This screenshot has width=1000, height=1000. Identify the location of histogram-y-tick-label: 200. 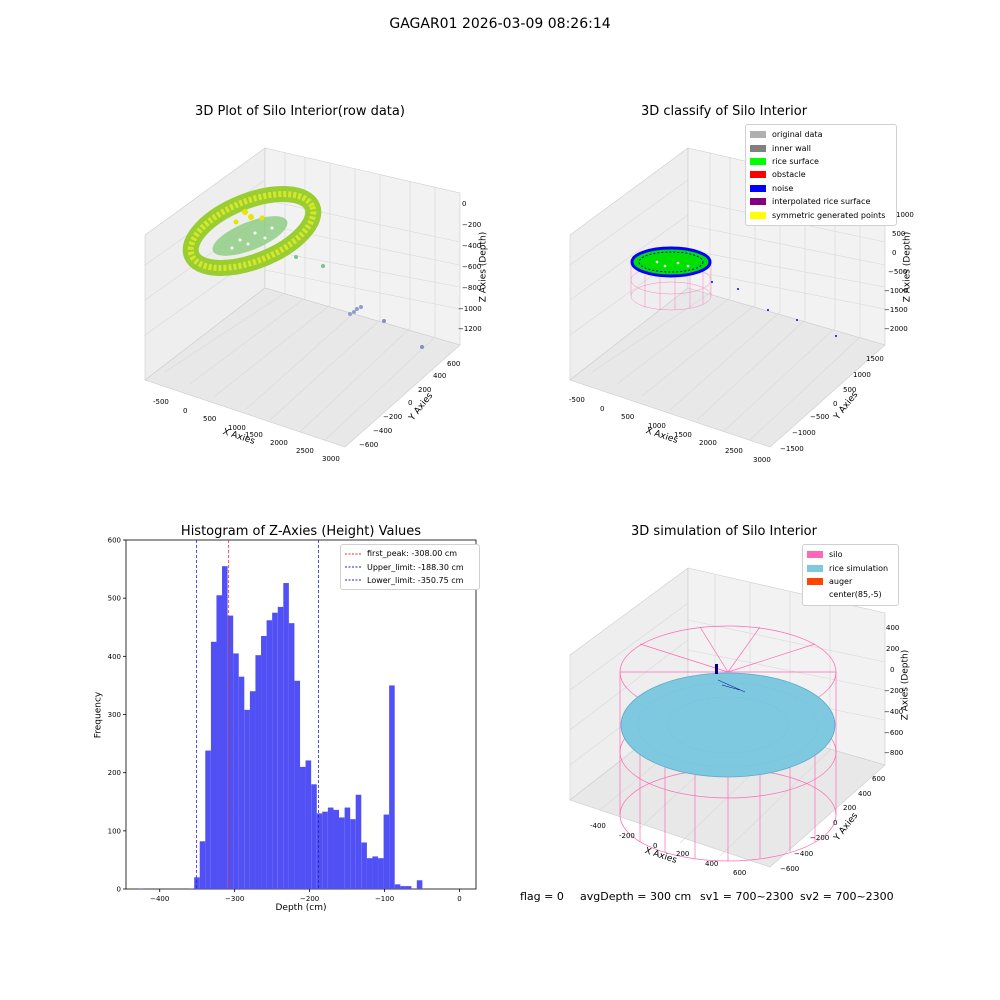
(114, 773).